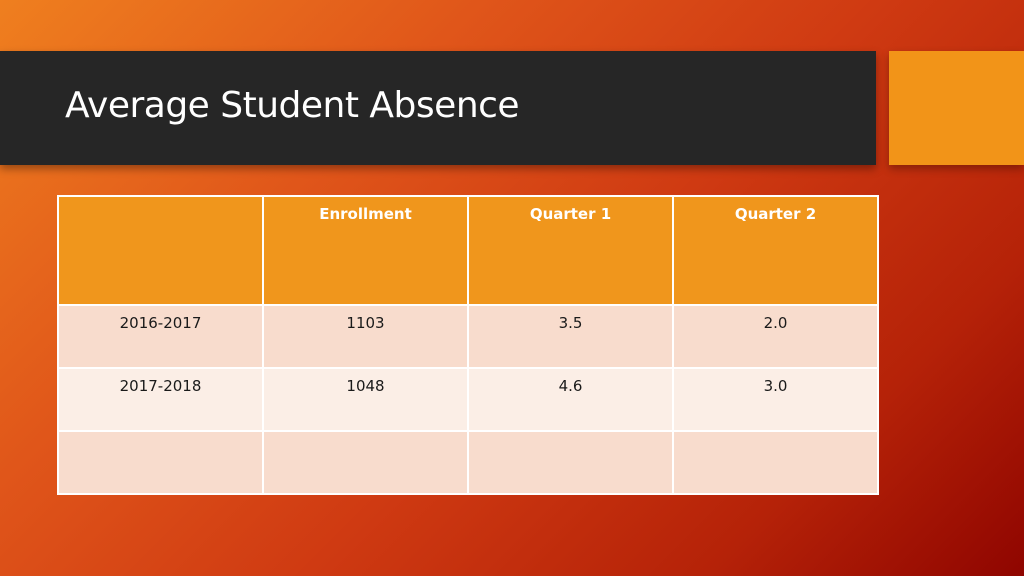 This screenshot has height=576, width=1024. Describe the element at coordinates (775, 250) in the screenshot. I see `header-cell-quarter-2: Quarter 2` at that location.